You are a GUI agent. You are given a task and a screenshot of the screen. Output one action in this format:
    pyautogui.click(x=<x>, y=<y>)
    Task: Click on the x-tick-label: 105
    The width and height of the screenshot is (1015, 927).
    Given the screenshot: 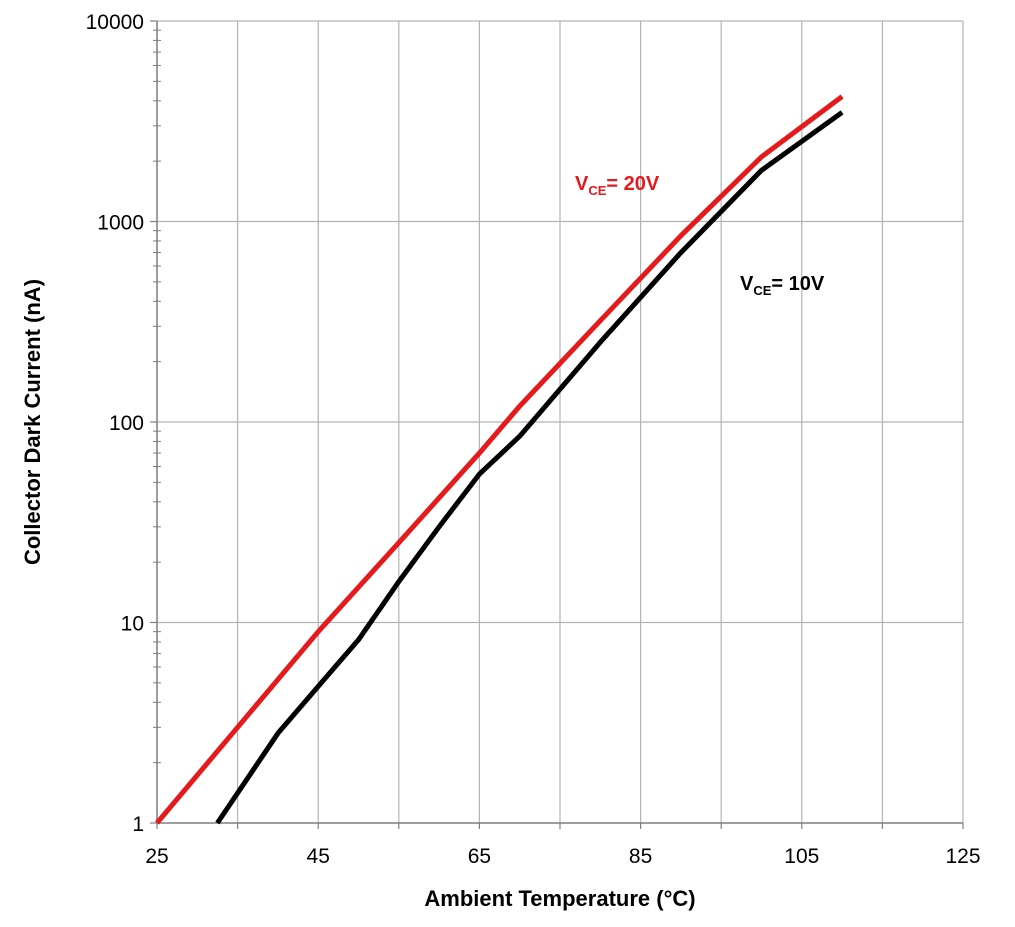 What is the action you would take?
    pyautogui.click(x=801, y=856)
    